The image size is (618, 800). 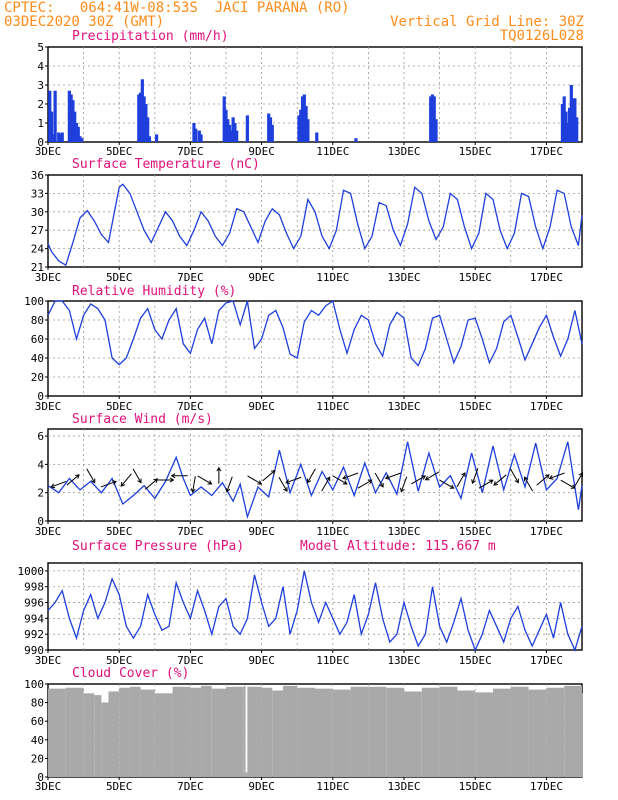 What do you see at coordinates (40, 436) in the screenshot?
I see `y-tick-label: 6` at bounding box center [40, 436].